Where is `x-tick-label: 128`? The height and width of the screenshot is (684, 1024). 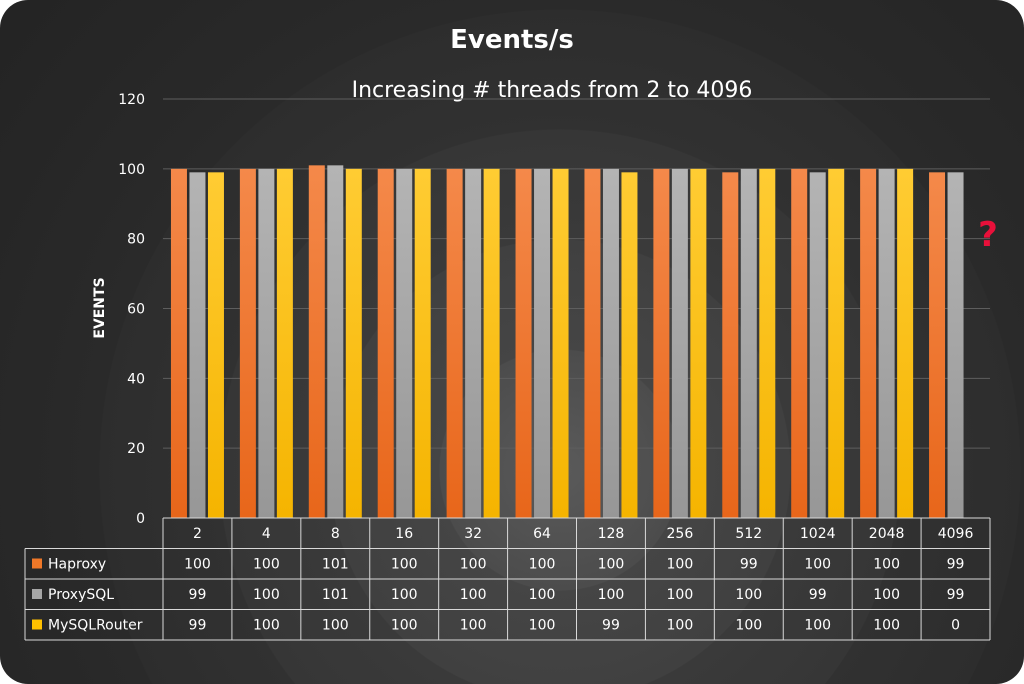 x-tick-label: 128 is located at coordinates (611, 534).